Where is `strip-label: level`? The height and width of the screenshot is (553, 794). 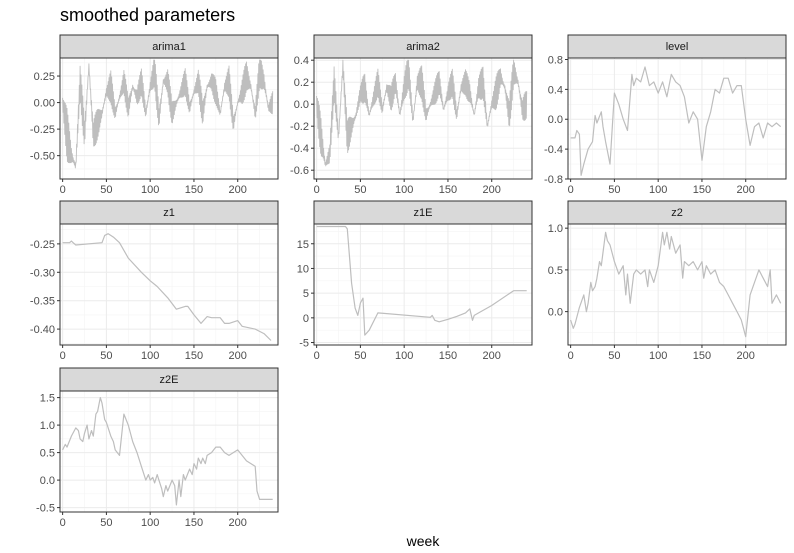 strip-label: level is located at coordinates (677, 47).